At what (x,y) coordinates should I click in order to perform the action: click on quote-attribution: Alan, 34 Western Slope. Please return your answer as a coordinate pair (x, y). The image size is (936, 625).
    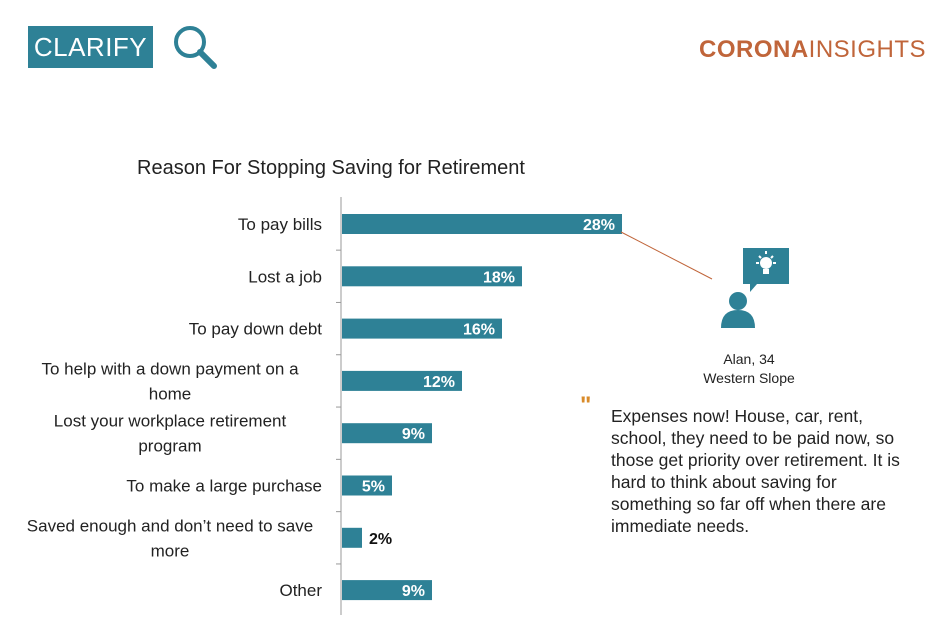
    Looking at the image, I should click on (749, 369).